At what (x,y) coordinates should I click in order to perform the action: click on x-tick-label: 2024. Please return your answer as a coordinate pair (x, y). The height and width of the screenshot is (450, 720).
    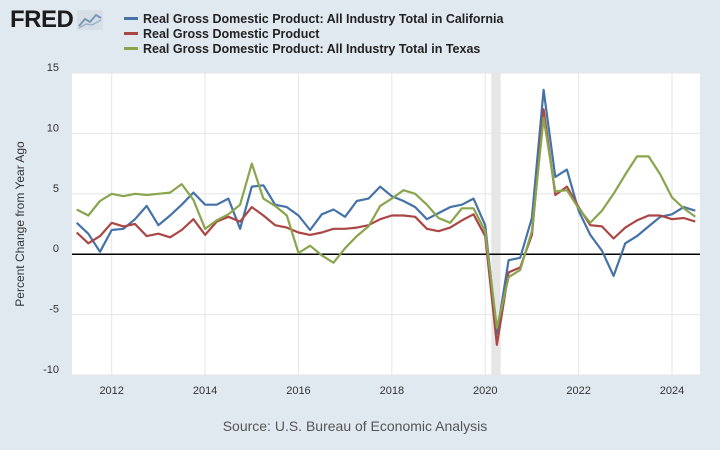
    Looking at the image, I should click on (672, 391).